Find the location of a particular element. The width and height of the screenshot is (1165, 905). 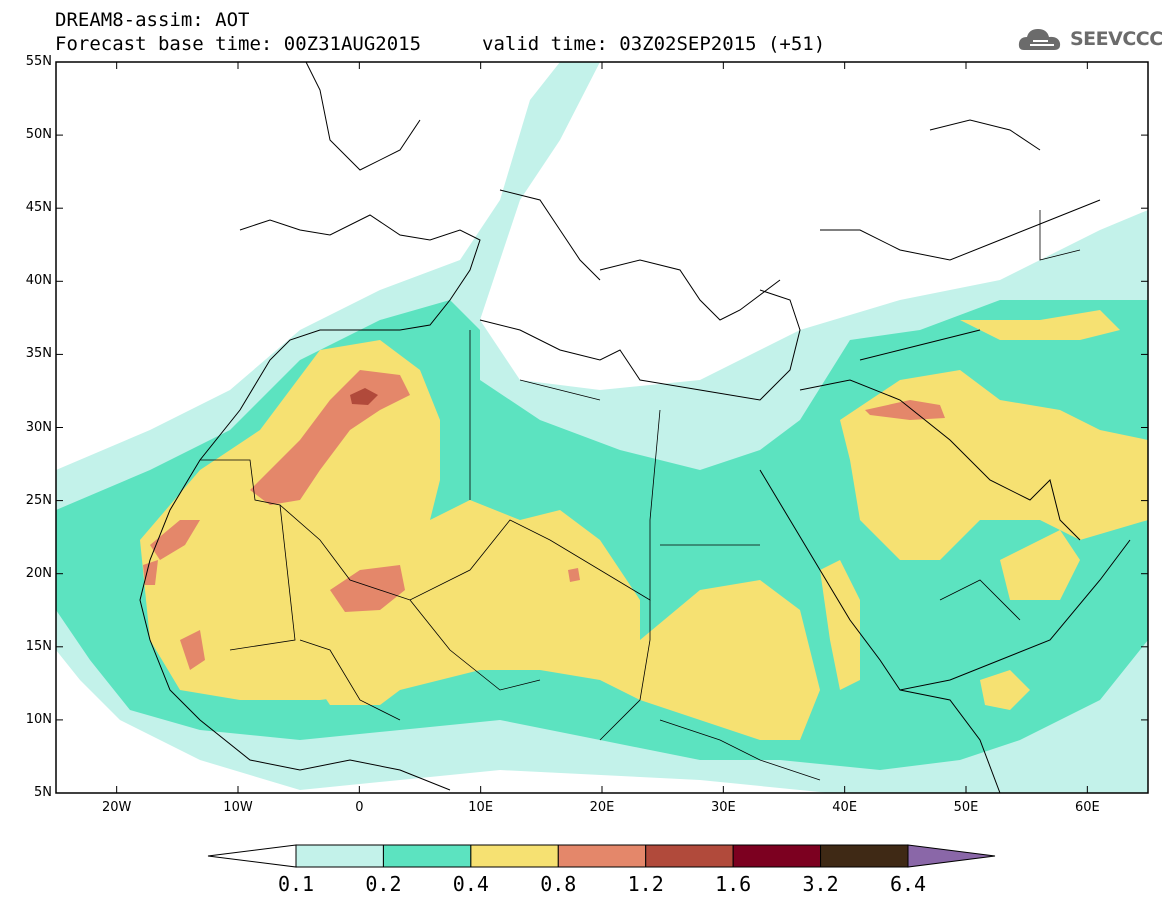

aot-level-1.2 is located at coordinates (364, 396).